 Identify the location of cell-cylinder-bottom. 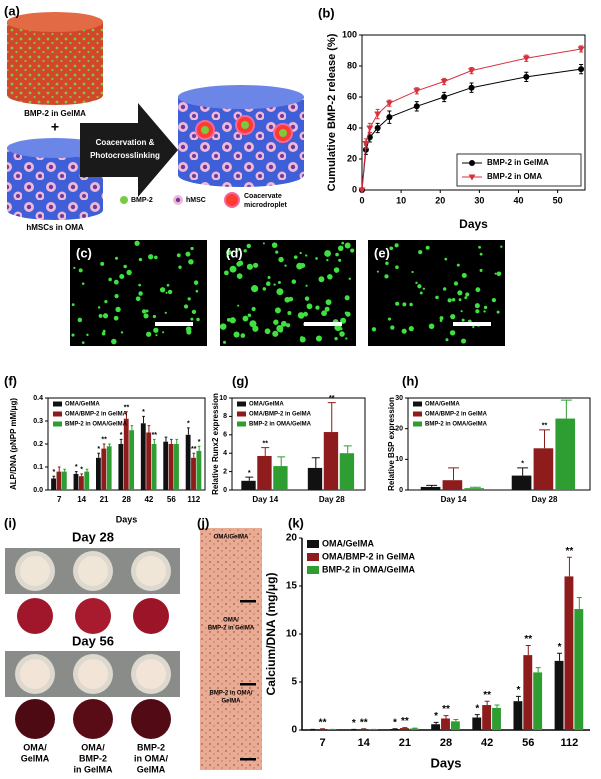
(55, 210).